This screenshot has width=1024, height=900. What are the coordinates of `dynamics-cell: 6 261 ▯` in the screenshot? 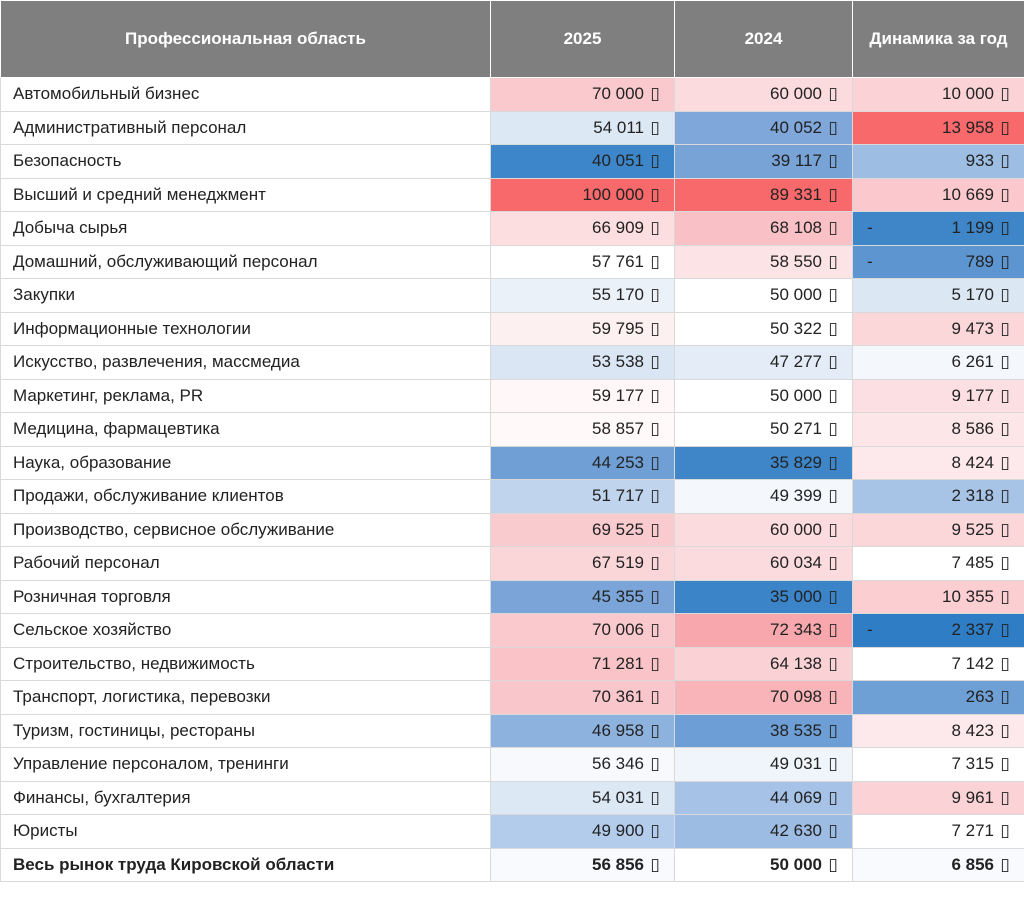 It's located at (938, 362).